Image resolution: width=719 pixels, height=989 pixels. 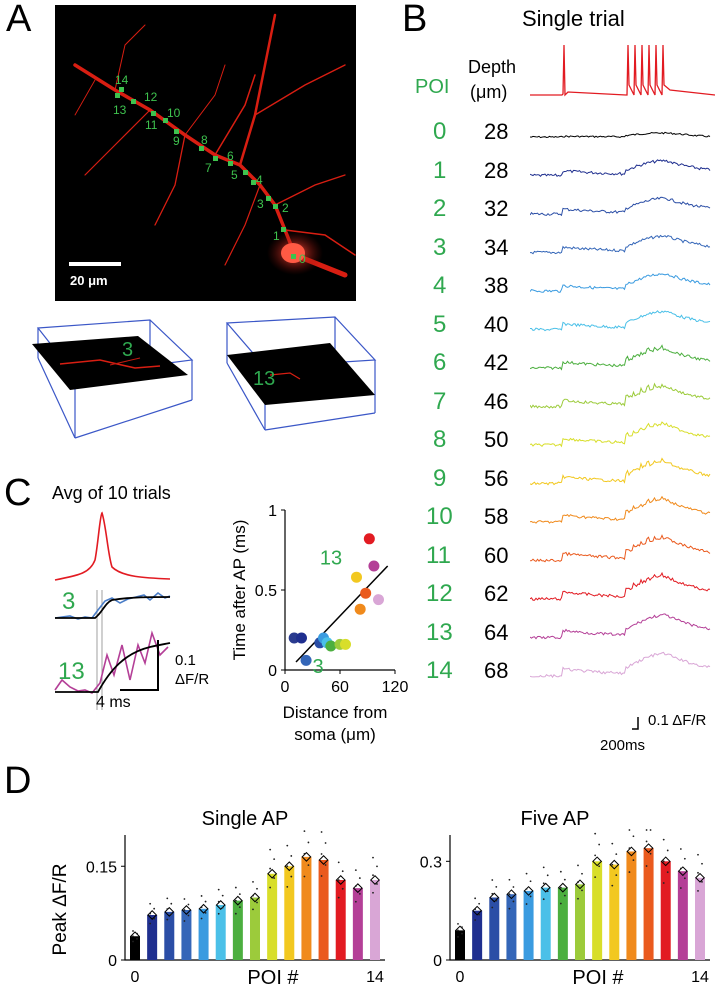 What do you see at coordinates (460, 977) in the screenshot?
I see `bar-xtick-0-1: 0` at bounding box center [460, 977].